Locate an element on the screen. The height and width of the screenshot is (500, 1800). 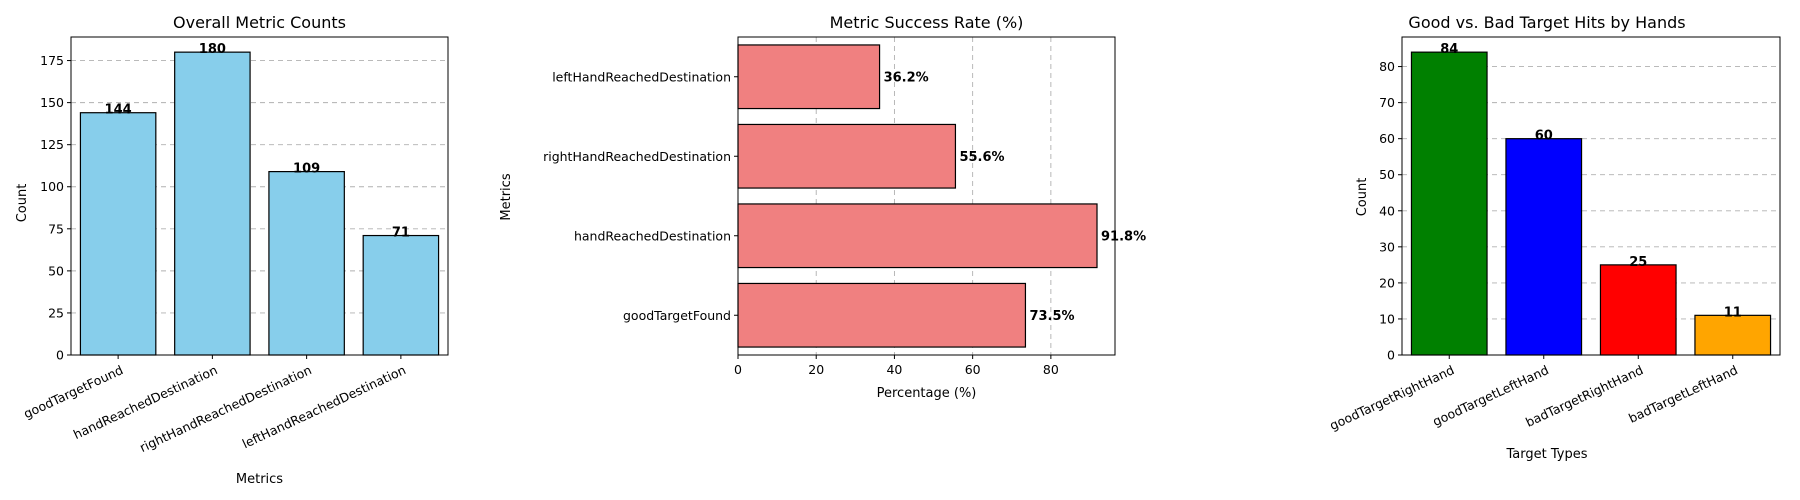
data-label: 55.6% is located at coordinates (981, 157).